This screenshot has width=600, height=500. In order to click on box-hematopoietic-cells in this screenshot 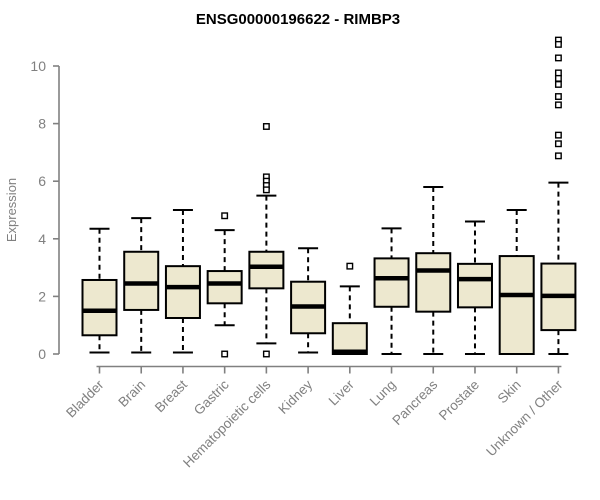, I will do `click(266, 270)`.